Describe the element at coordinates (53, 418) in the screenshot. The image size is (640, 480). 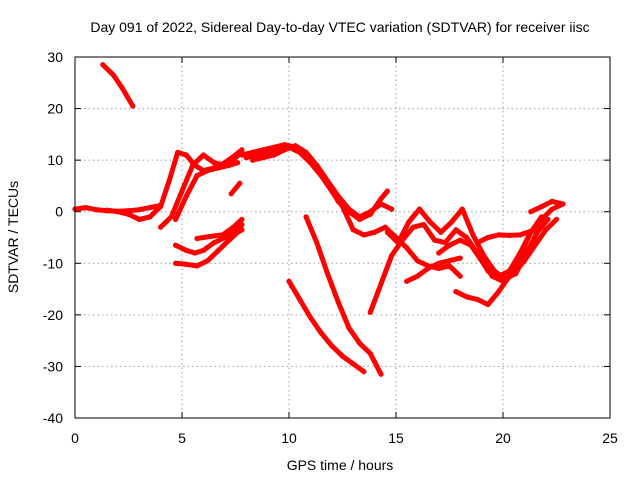
I see `y-tick-label: -40` at that location.